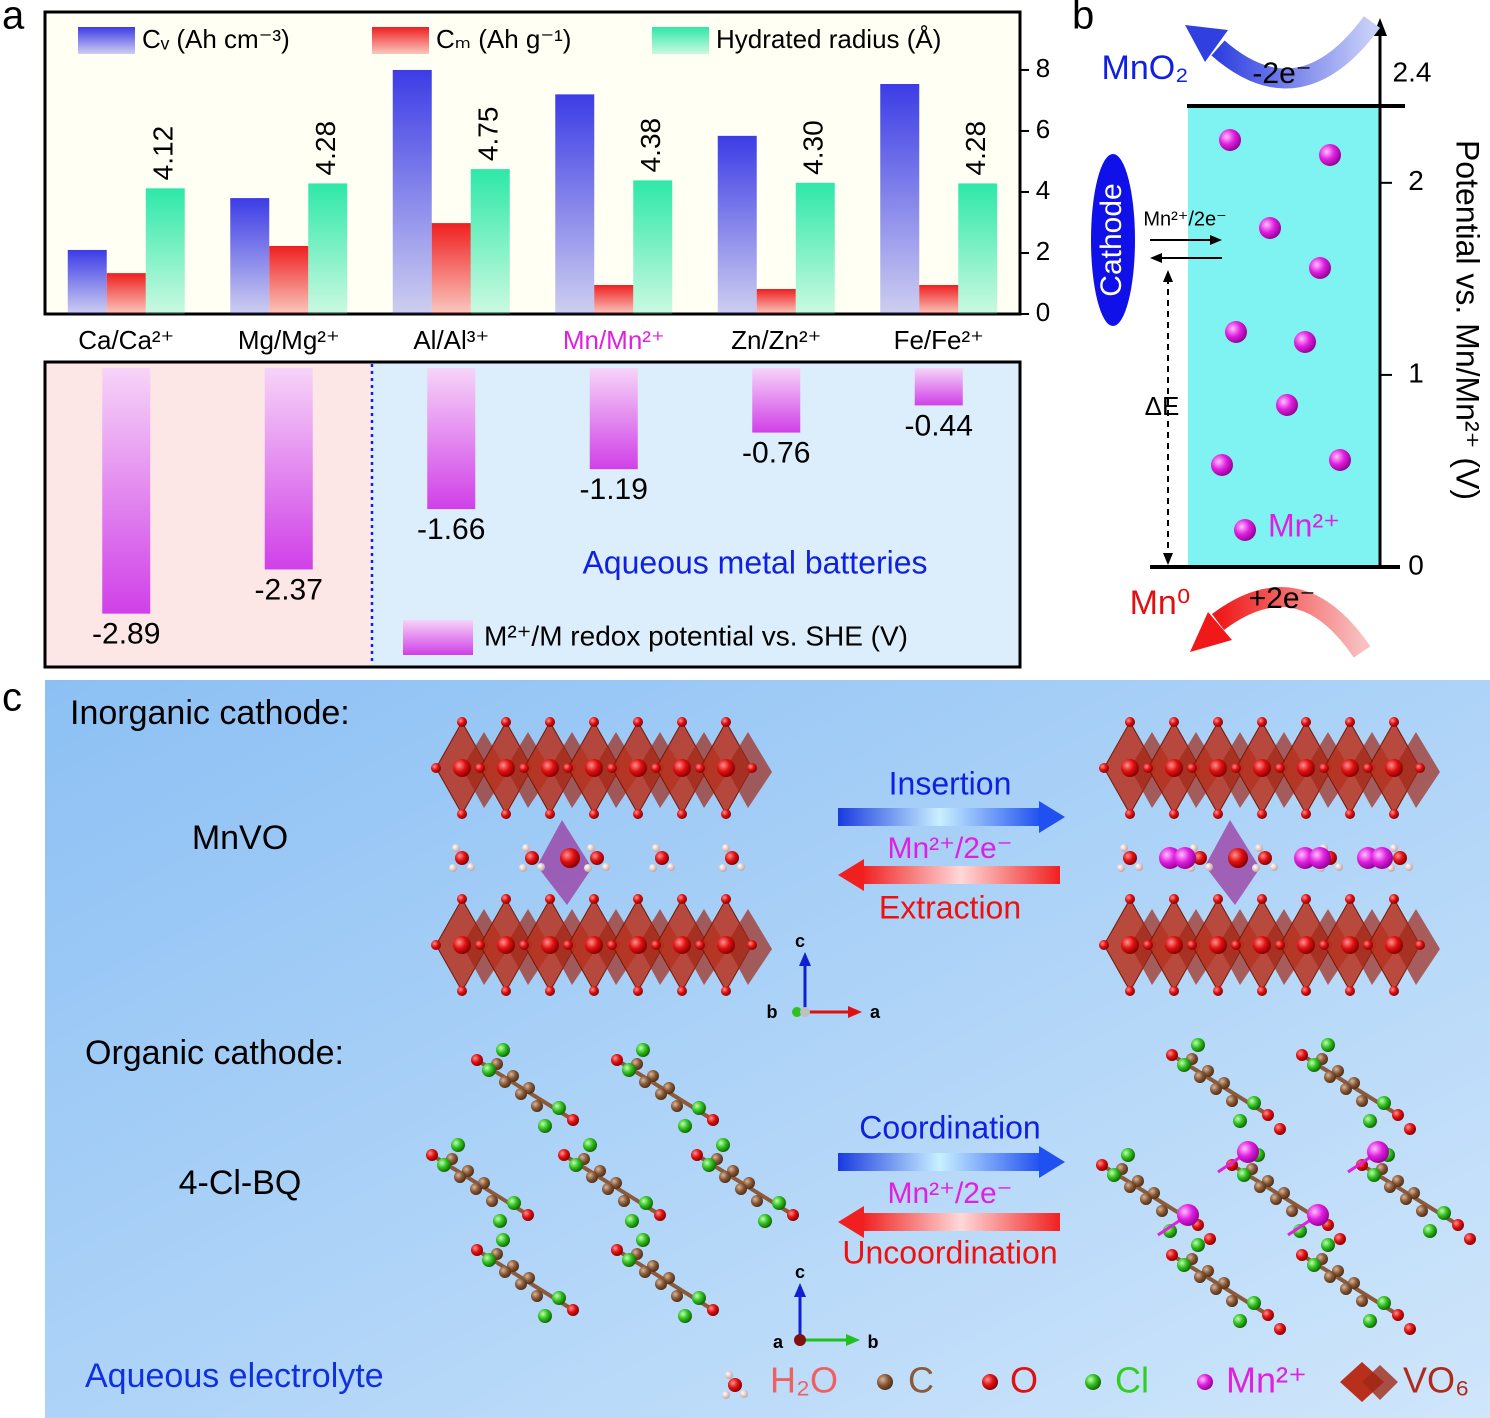 The width and height of the screenshot is (1490, 1418). Describe the element at coordinates (240, 838) in the screenshot. I see `material-name: MnVO` at that location.